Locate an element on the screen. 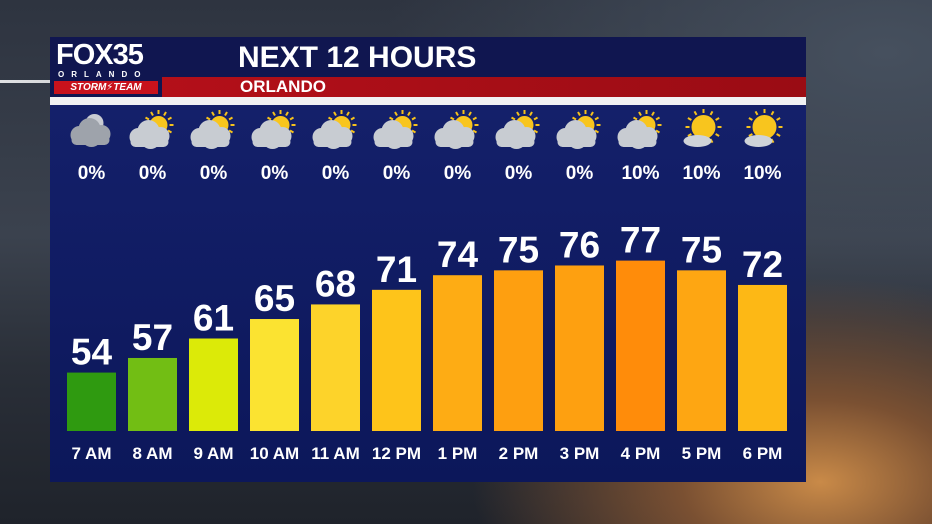 The width and height of the screenshot is (932, 524). hour-tick-label: 8 AM is located at coordinates (153, 453).